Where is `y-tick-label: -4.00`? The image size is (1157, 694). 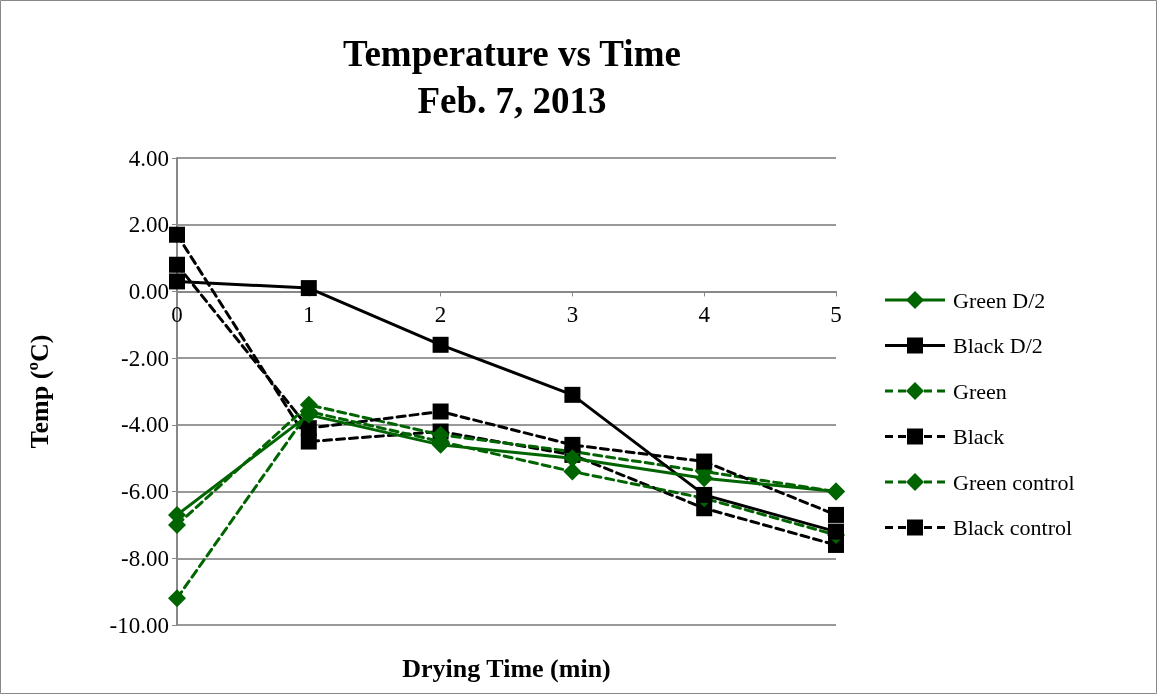 y-tick-label: -4.00 is located at coordinates (145, 425).